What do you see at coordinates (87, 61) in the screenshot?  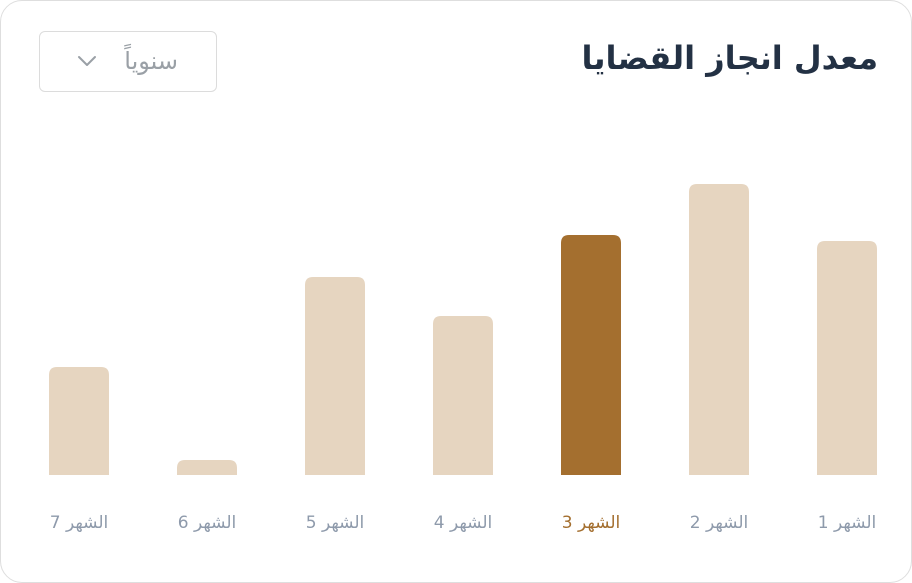 I see `chevron-down-icon` at bounding box center [87, 61].